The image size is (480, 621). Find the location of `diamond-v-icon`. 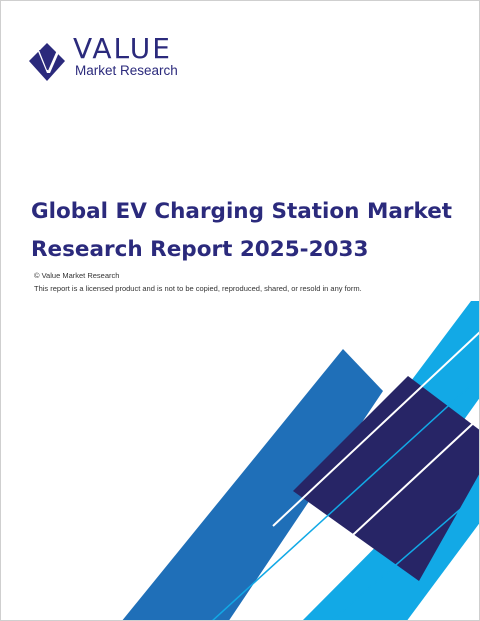

diamond-v-icon is located at coordinates (47, 61).